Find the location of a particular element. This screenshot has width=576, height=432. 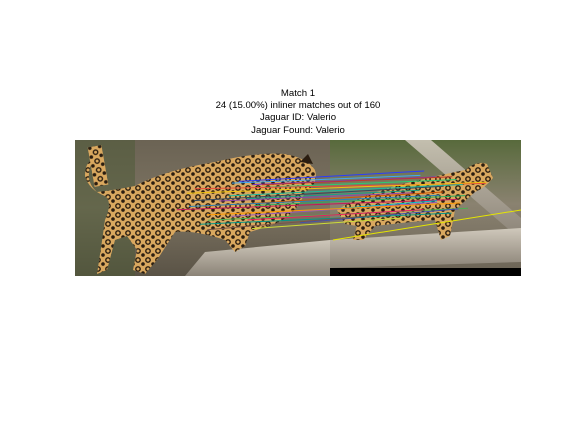

title-match-number: Match 1 is located at coordinates (298, 93).